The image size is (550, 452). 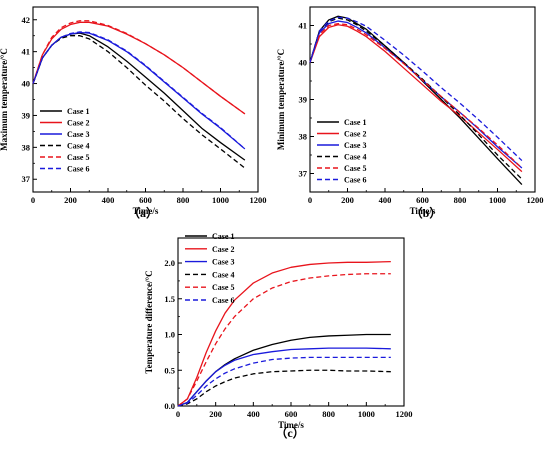 I want to click on y-tick-label: 0.0, so click(x=169, y=406).